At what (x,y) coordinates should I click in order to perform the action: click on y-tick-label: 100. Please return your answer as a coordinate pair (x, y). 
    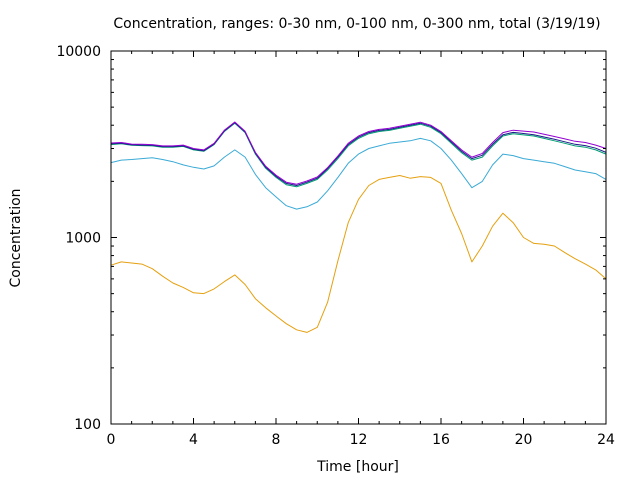
    Looking at the image, I should click on (87, 425).